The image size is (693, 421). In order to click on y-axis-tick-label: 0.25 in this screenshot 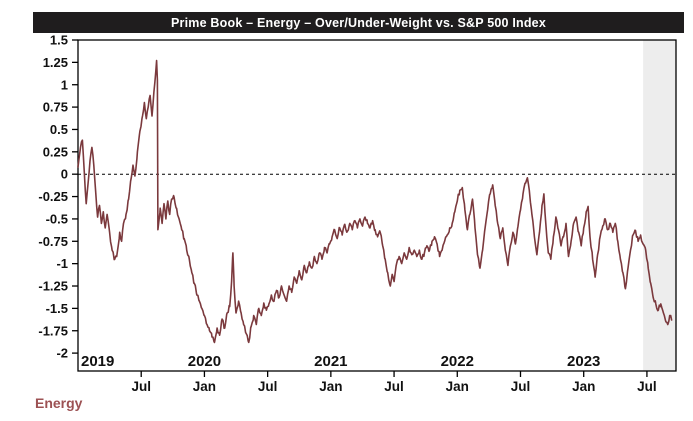, I will do `click(55, 151)`.